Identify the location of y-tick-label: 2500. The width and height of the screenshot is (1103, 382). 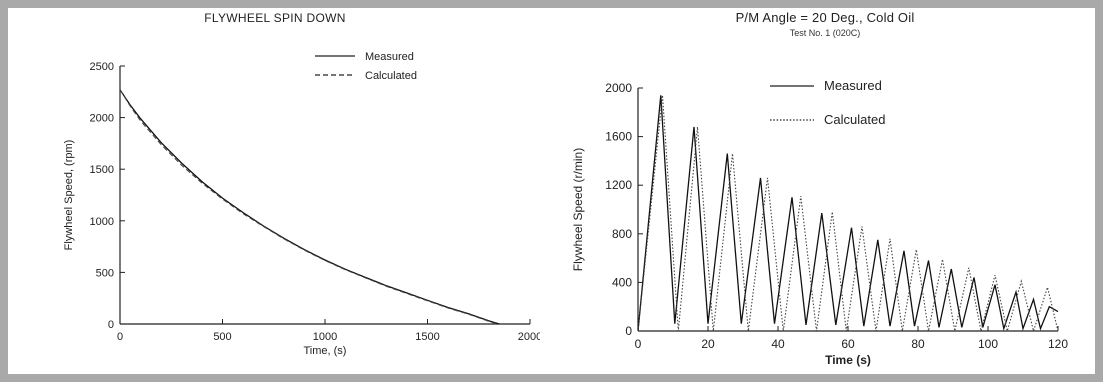
(102, 67).